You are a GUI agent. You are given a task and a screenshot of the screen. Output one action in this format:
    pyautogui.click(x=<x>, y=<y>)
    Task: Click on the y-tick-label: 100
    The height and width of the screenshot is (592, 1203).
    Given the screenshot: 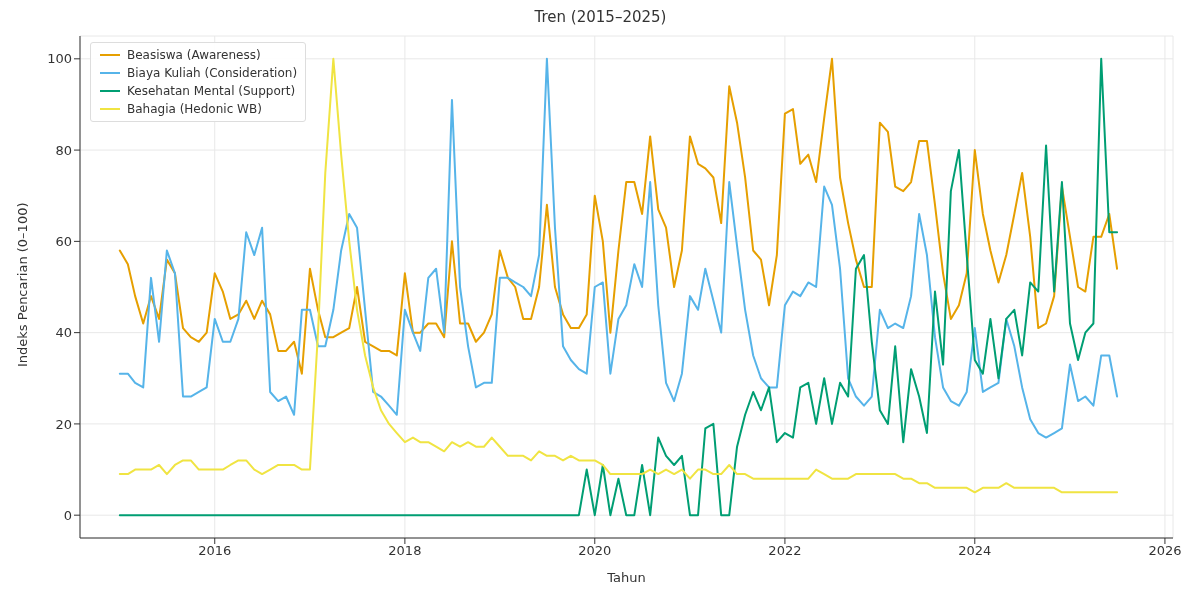 What is the action you would take?
    pyautogui.click(x=59, y=59)
    